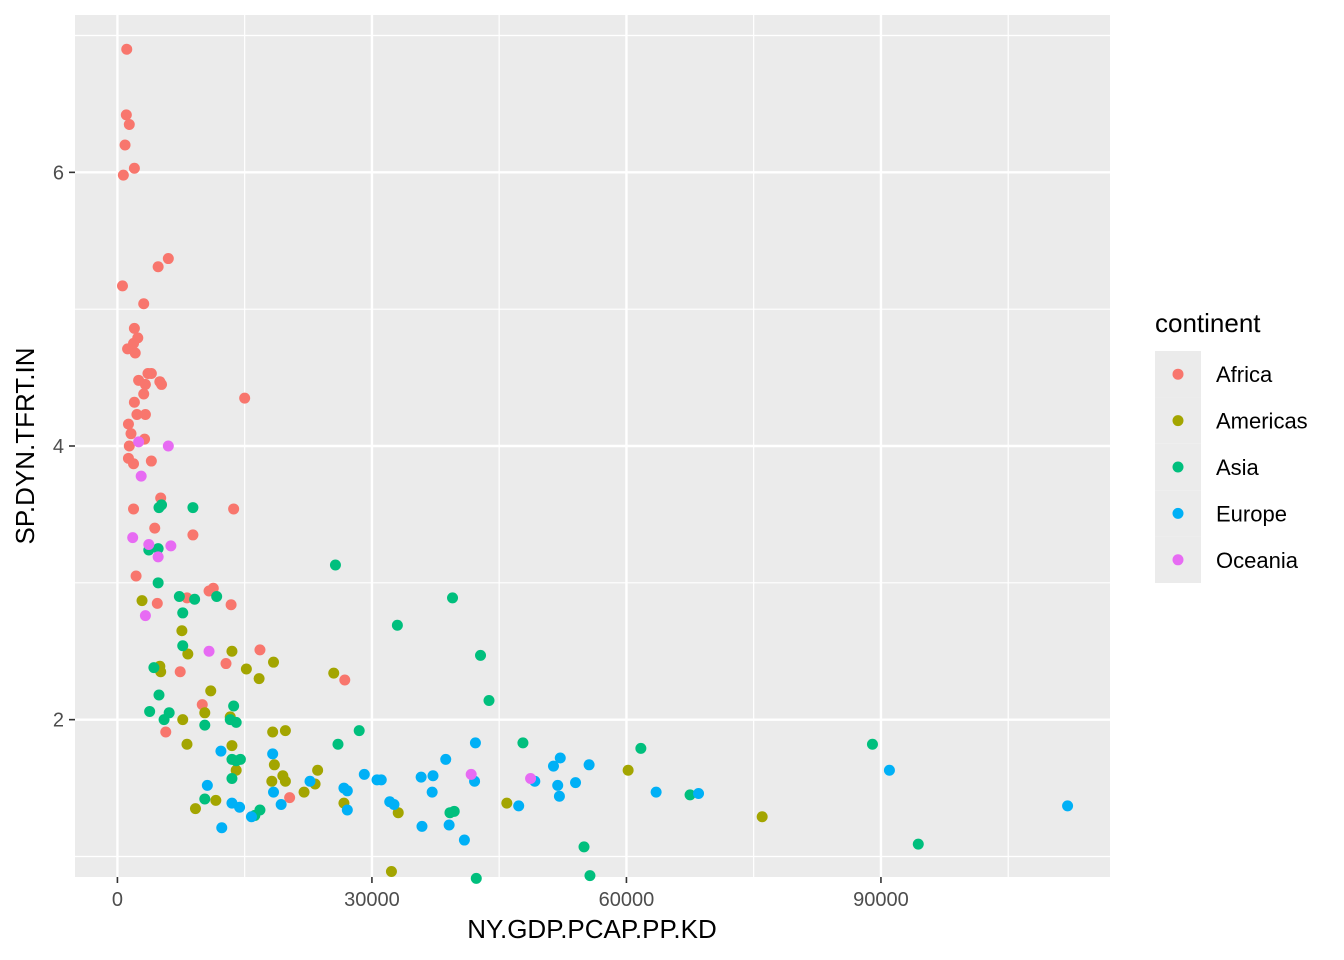 The height and width of the screenshot is (960, 1344). What do you see at coordinates (1251, 513) in the screenshot?
I see `legend-label-europe: Europe` at bounding box center [1251, 513].